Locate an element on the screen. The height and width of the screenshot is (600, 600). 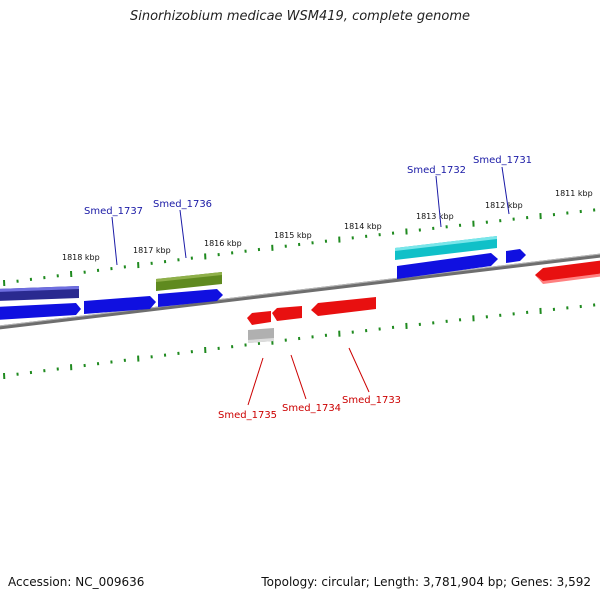
kbp-label-1812: 1812 kbp is located at coordinates (504, 205).